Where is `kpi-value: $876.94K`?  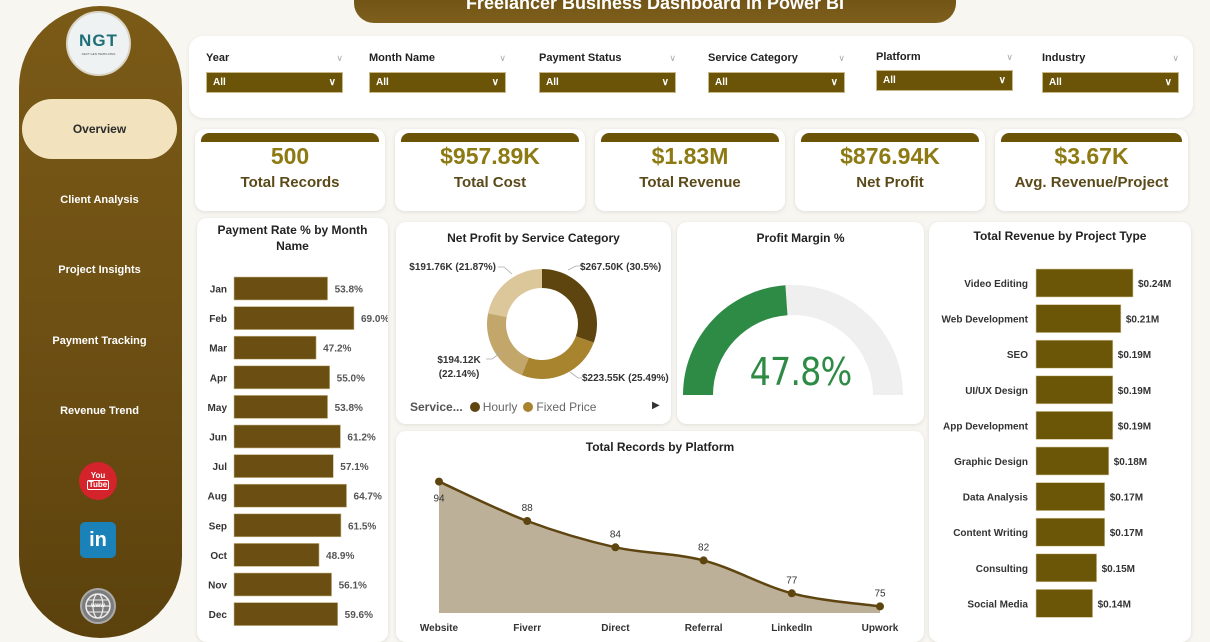 kpi-value: $876.94K is located at coordinates (890, 156).